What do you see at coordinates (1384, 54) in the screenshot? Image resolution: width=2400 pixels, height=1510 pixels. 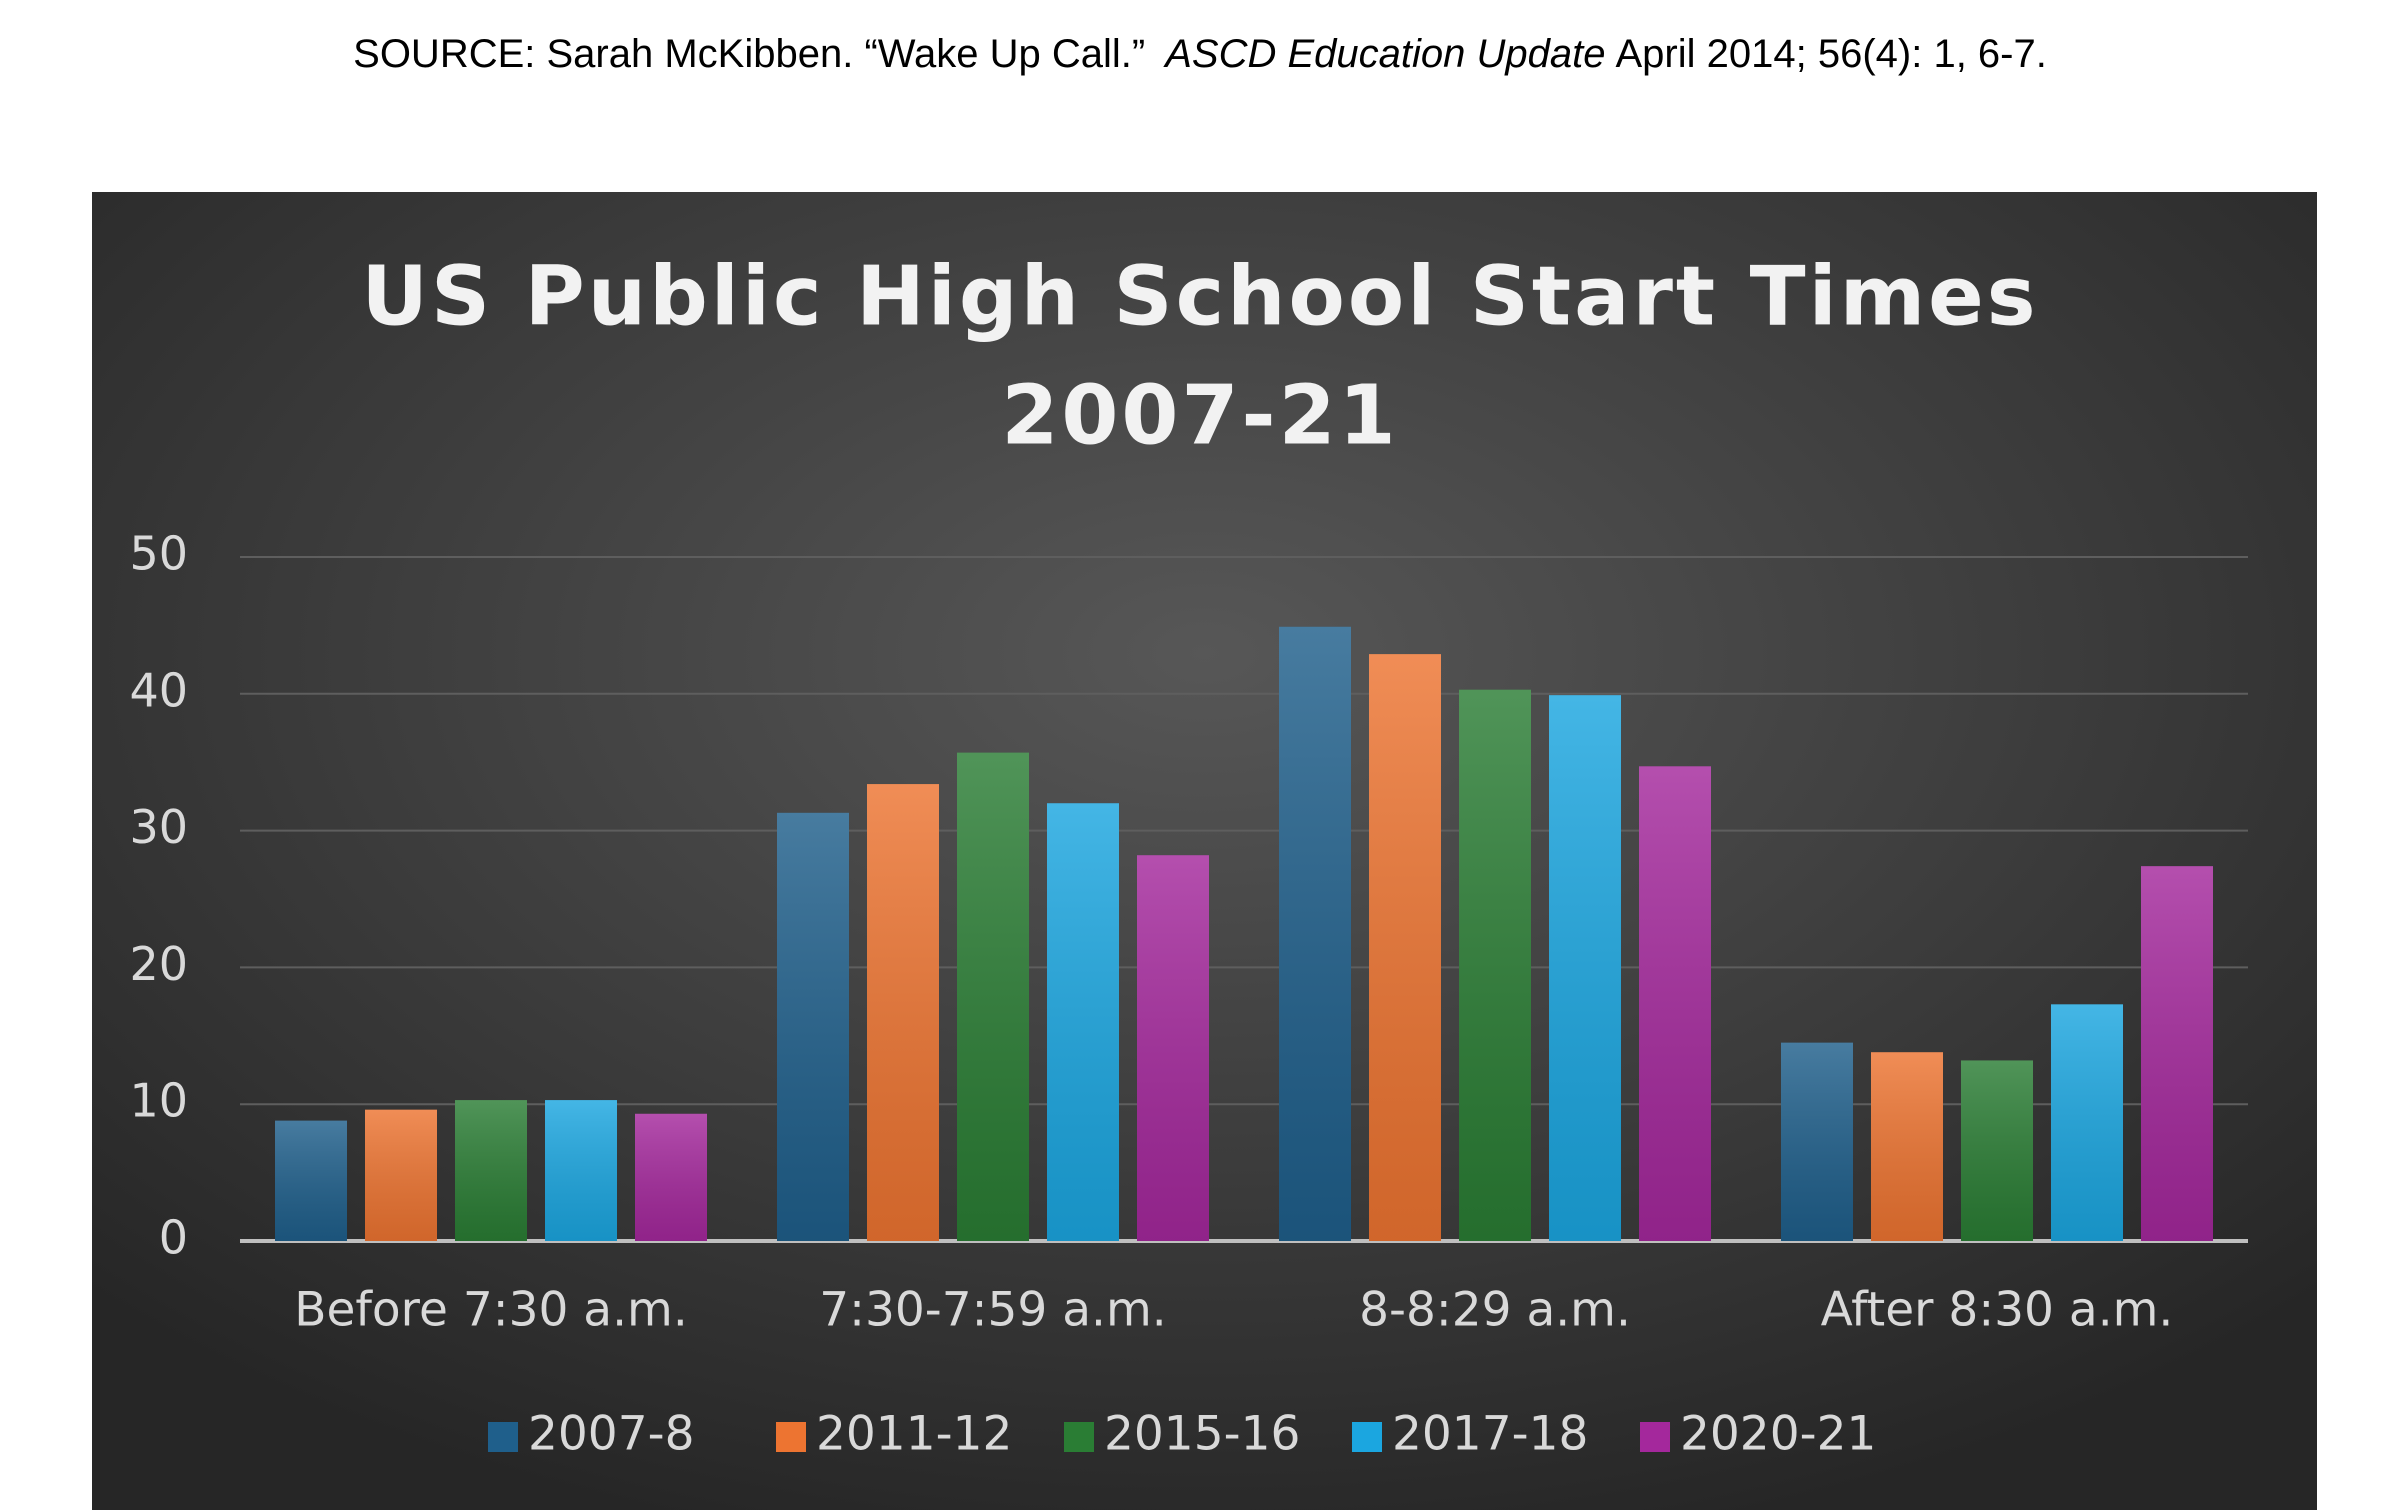 I see `source-journal: ASCD Education Update` at bounding box center [1384, 54].